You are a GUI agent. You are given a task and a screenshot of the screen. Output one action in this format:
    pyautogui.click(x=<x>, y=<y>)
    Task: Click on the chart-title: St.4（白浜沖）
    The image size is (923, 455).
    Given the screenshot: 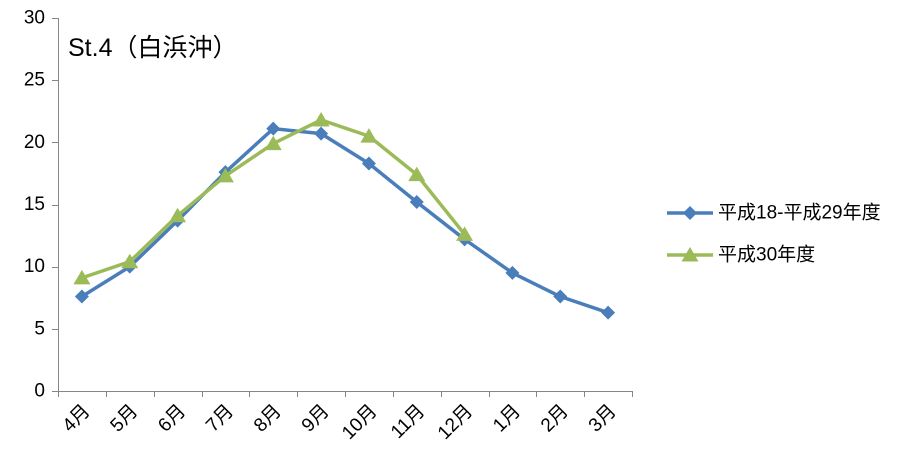 What is the action you would take?
    pyautogui.click(x=152, y=48)
    